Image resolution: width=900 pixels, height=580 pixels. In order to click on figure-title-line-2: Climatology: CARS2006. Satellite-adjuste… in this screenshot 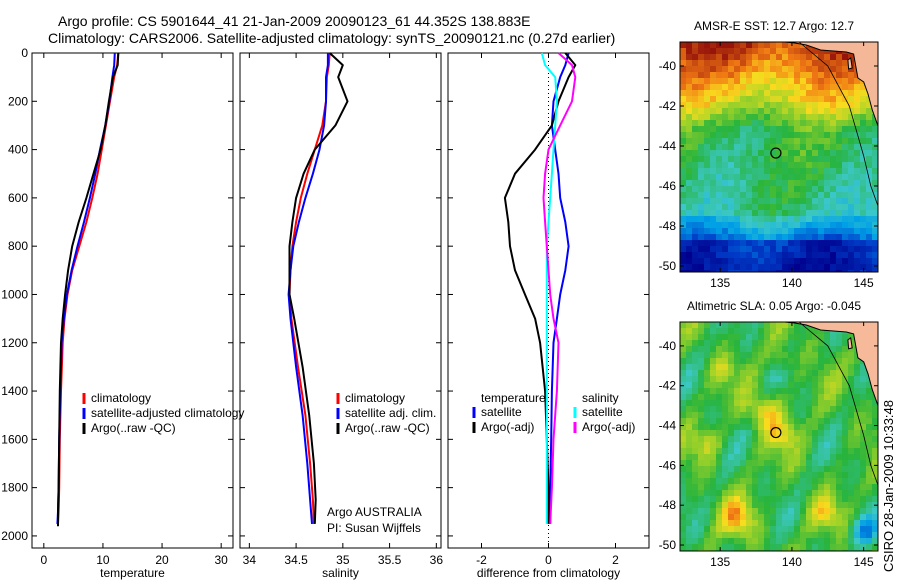, I will do `click(331, 38)`.